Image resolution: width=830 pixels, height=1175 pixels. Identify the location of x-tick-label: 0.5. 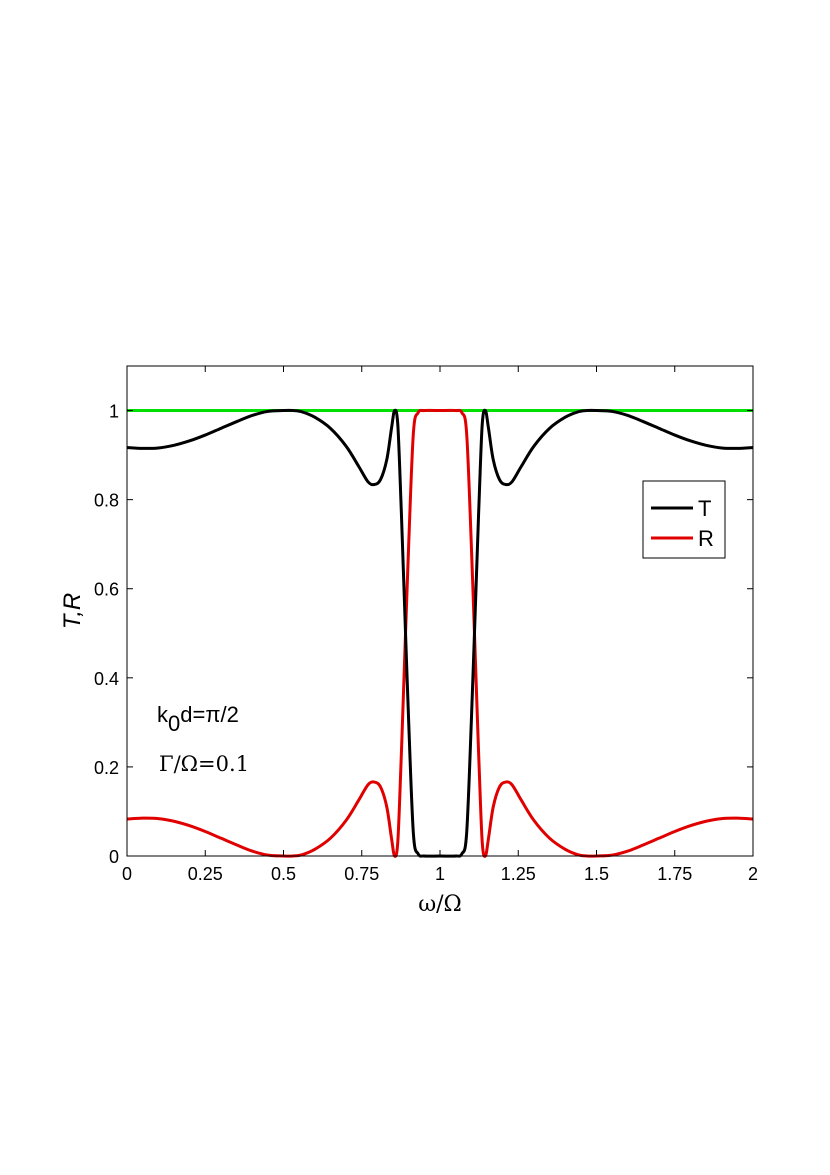
(283, 874).